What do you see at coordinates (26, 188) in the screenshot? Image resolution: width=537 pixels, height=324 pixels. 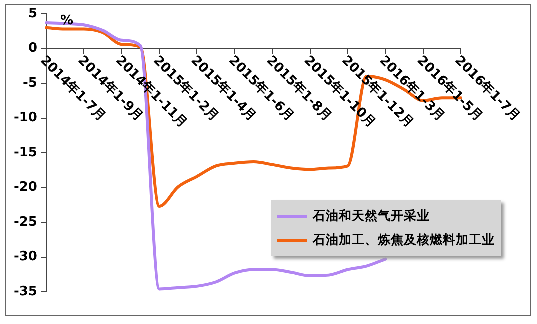 I see `y-tick-label: -20` at bounding box center [26, 188].